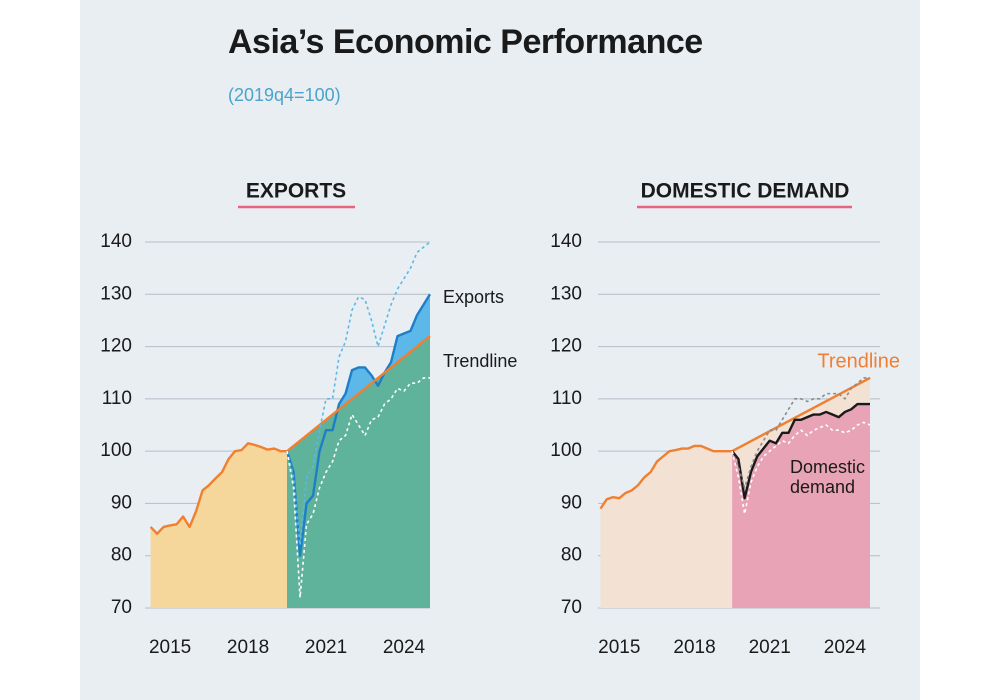  I want to click on subtitle: (2019q4=100), so click(284, 95).